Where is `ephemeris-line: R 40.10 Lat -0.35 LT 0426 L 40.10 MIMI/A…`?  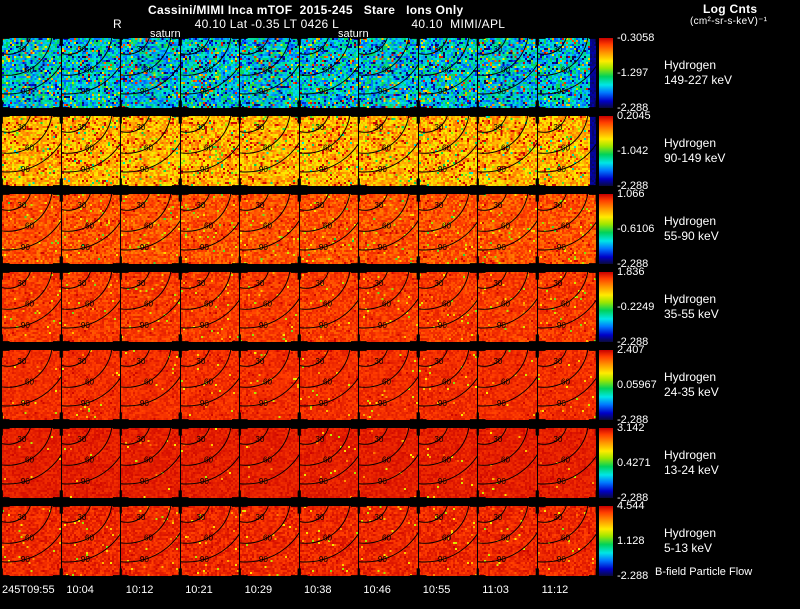
ephemeris-line: R 40.10 Lat -0.35 LT 0426 L 40.10 MIMI/A… is located at coordinates (309, 24).